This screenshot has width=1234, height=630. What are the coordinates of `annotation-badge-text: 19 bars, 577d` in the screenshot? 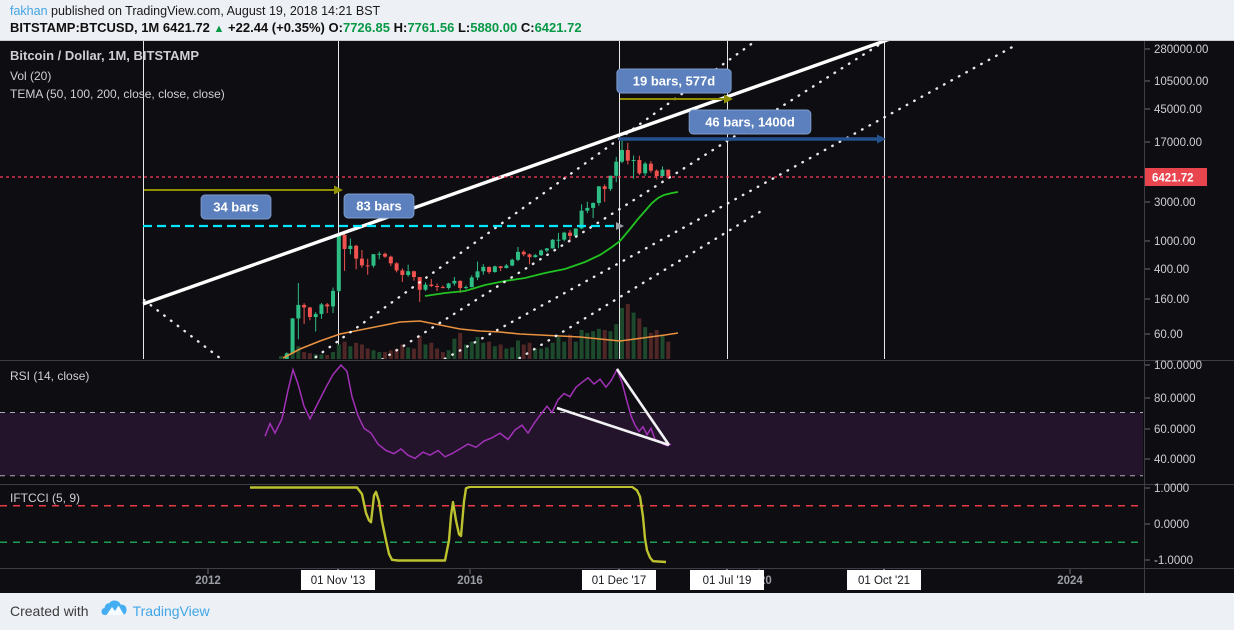 It's located at (674, 81).